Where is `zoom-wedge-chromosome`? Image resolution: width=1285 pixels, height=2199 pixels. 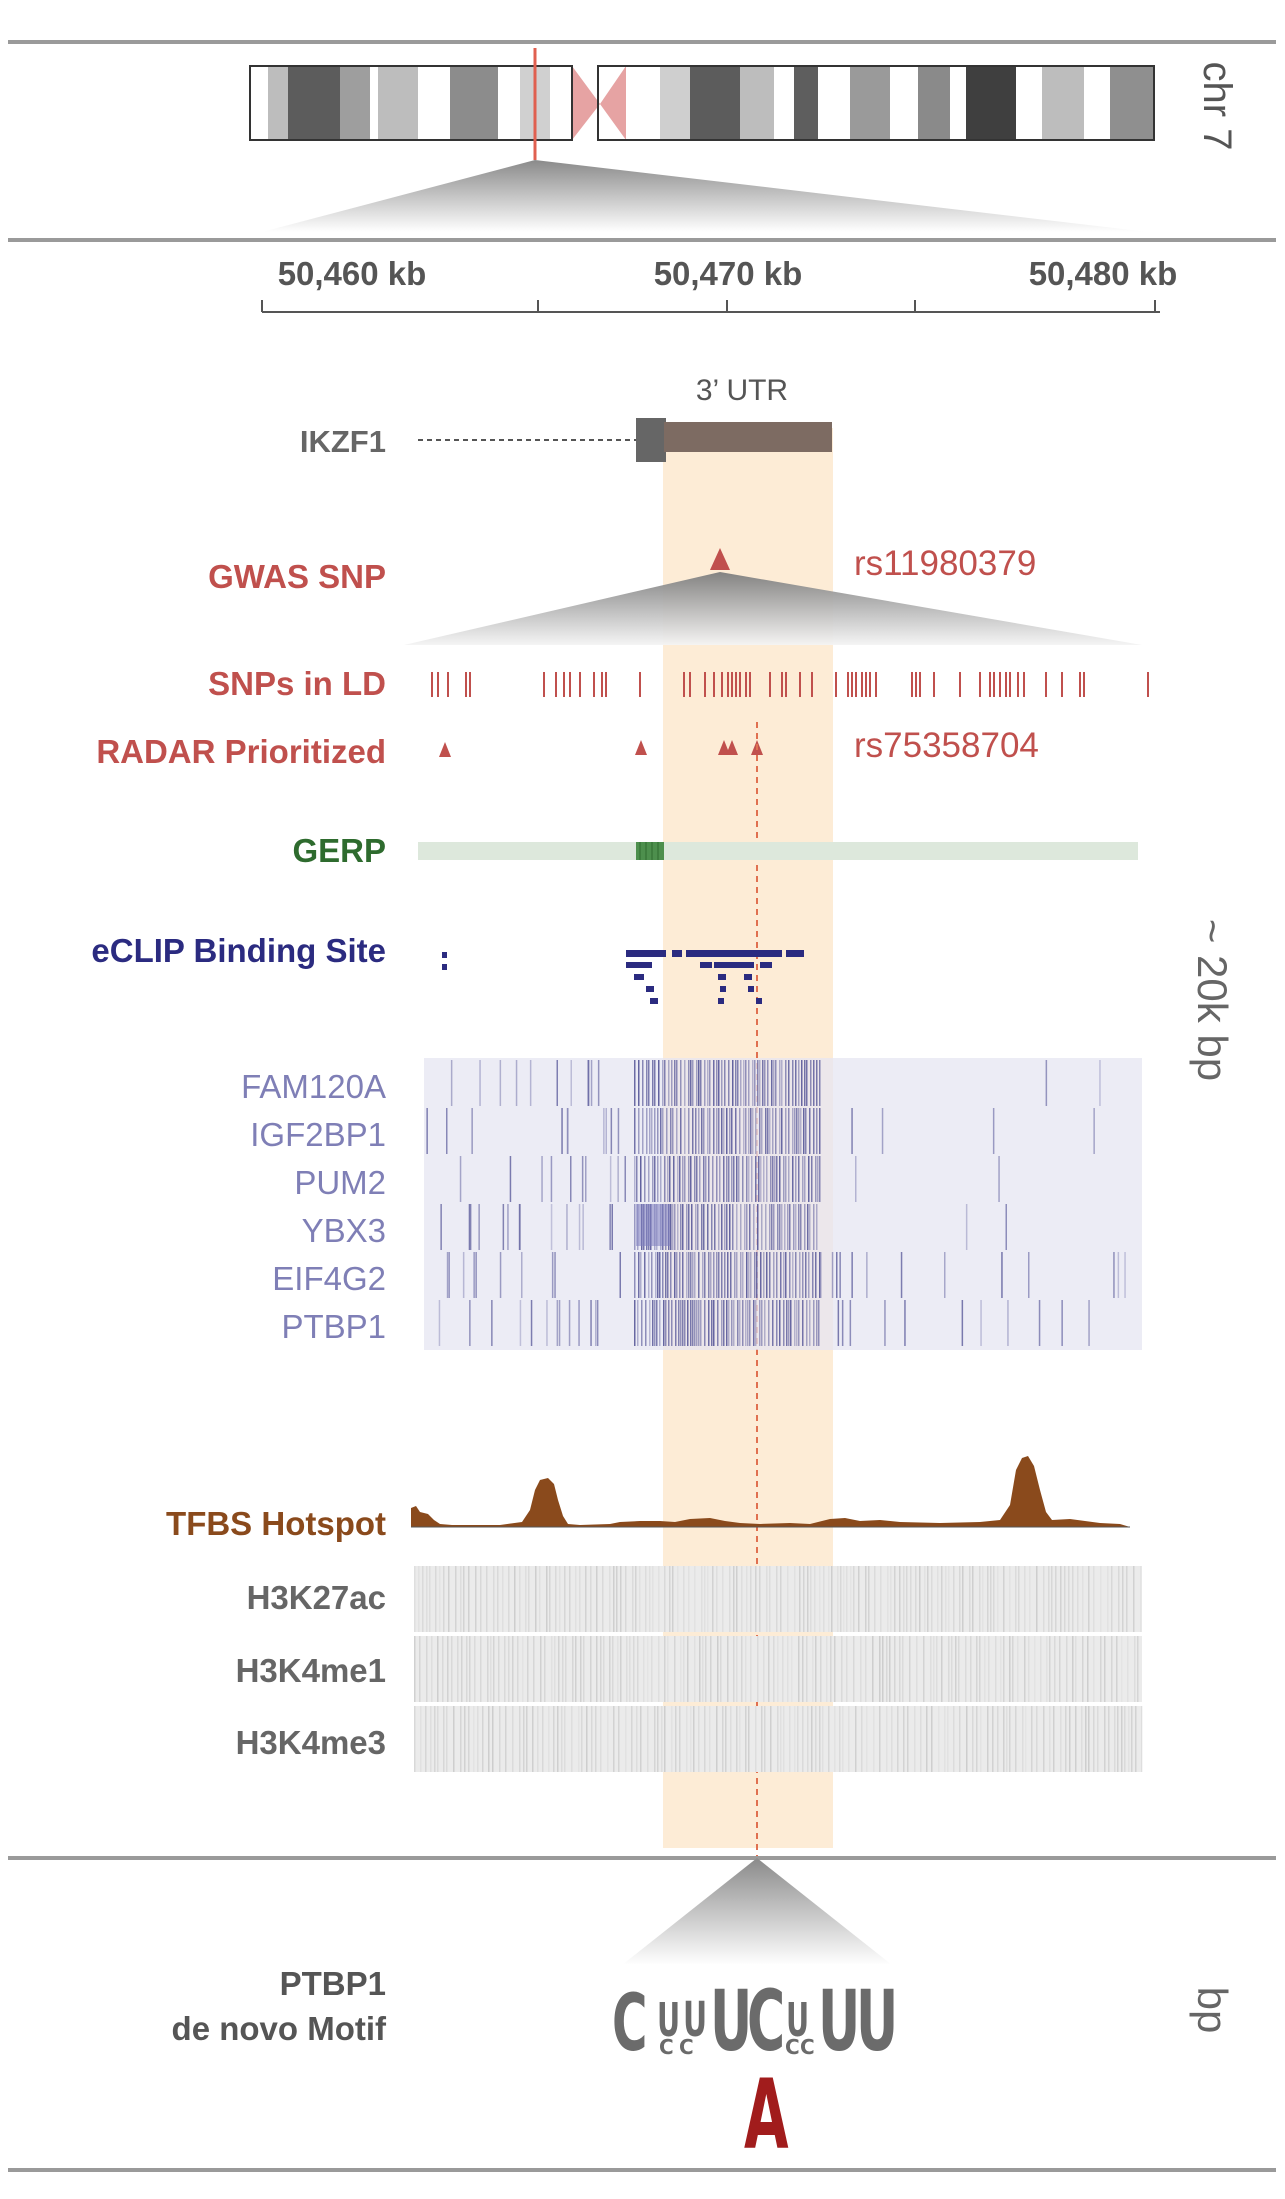 zoom-wedge-chromosome is located at coordinates (705, 196).